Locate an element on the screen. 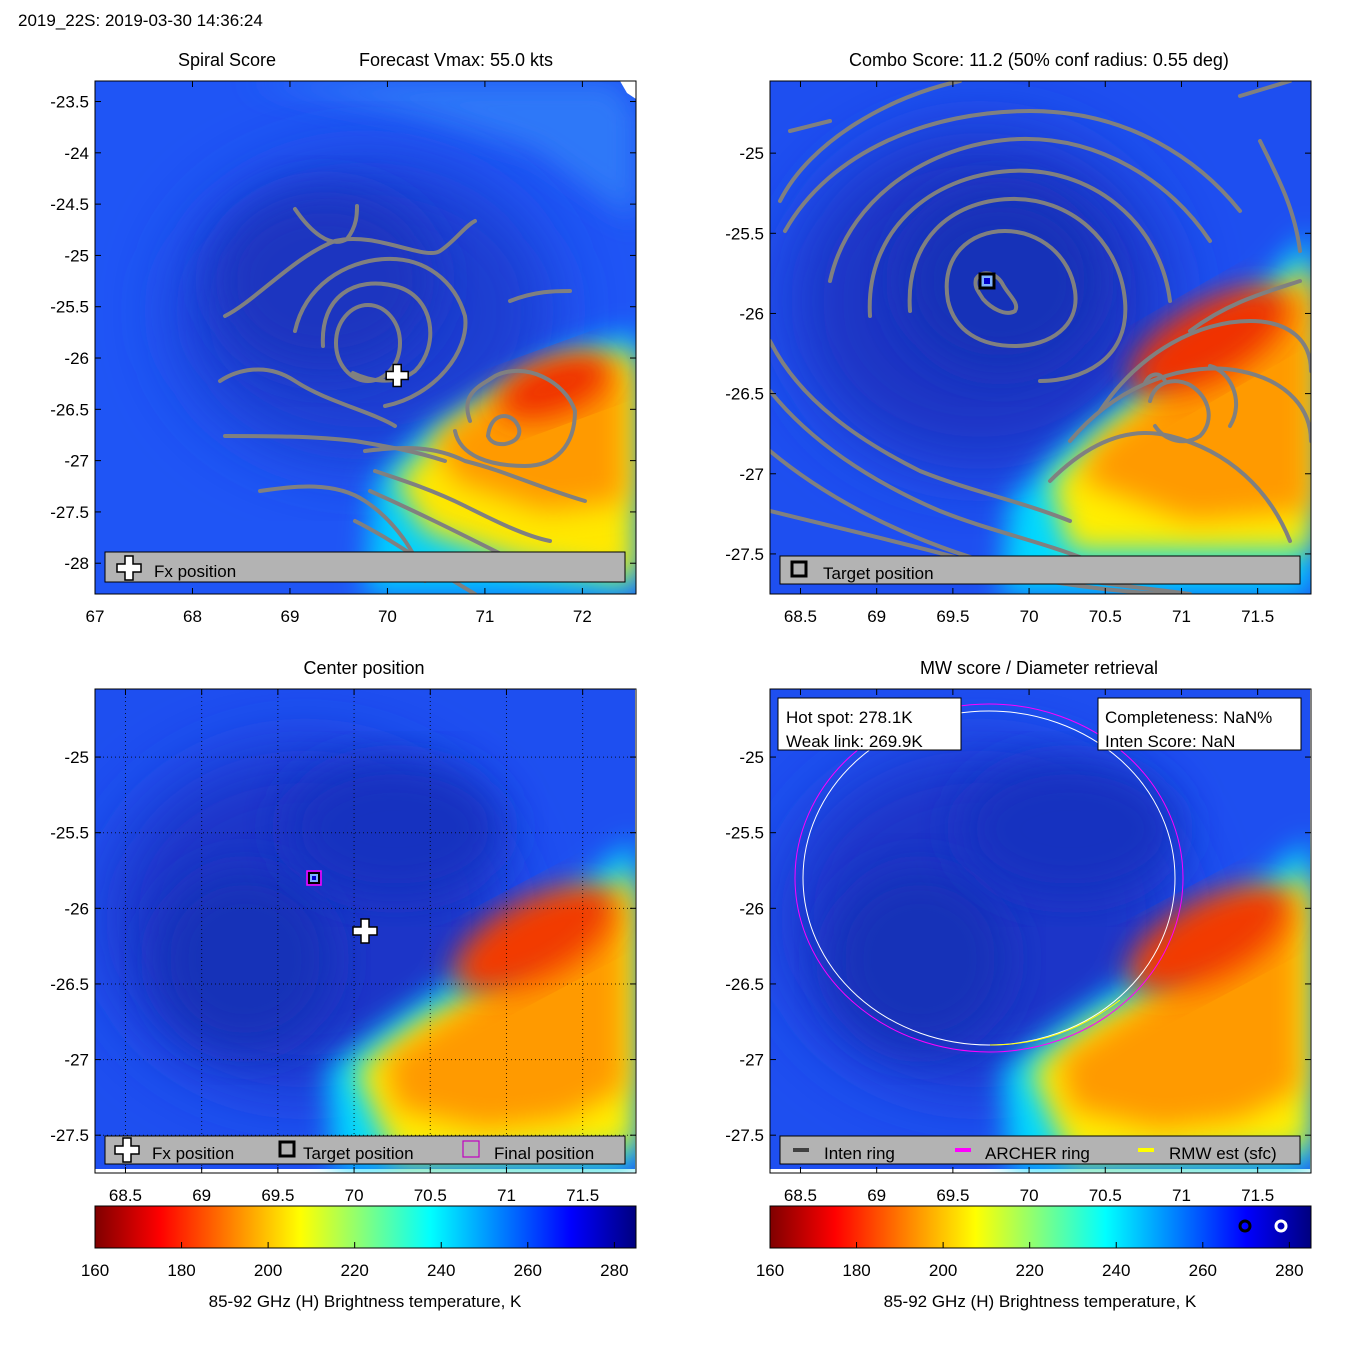 The image size is (1350, 1350). weak-link-text: Weak link: 269.9K is located at coordinates (854, 741).